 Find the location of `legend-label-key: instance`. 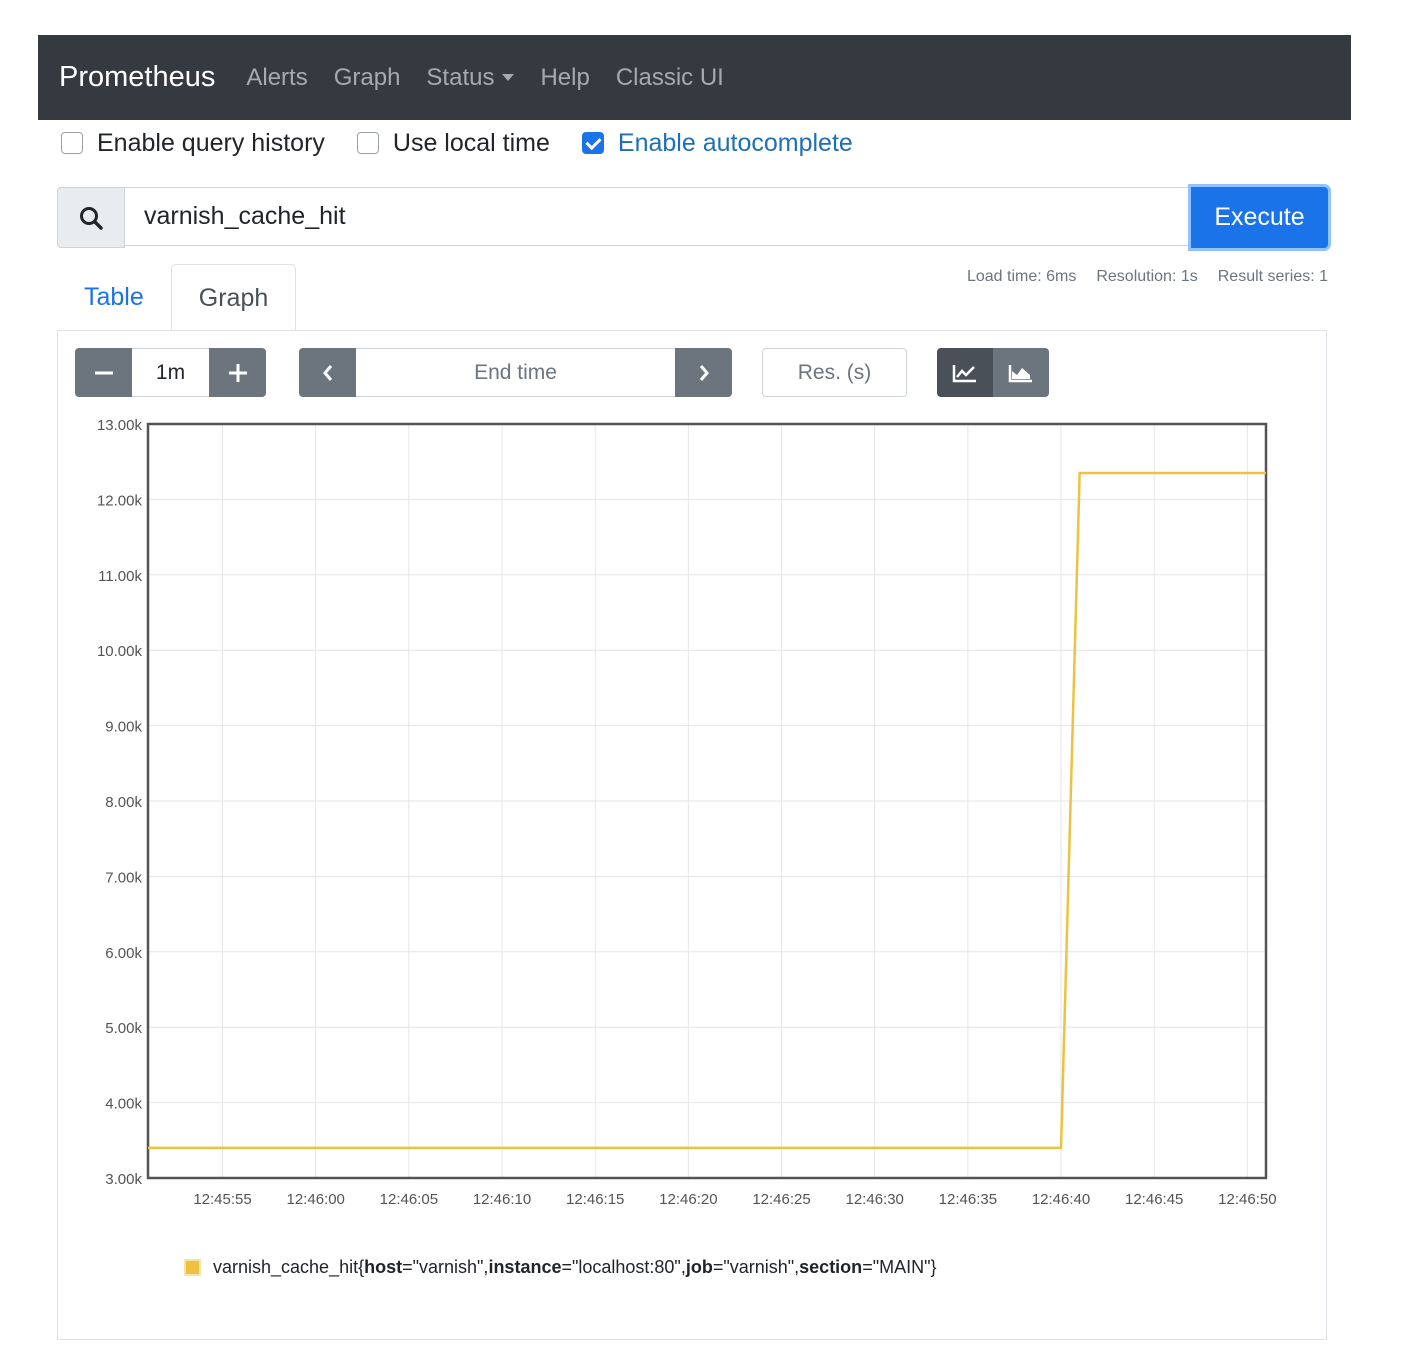

legend-label-key: instance is located at coordinates (525, 1267).